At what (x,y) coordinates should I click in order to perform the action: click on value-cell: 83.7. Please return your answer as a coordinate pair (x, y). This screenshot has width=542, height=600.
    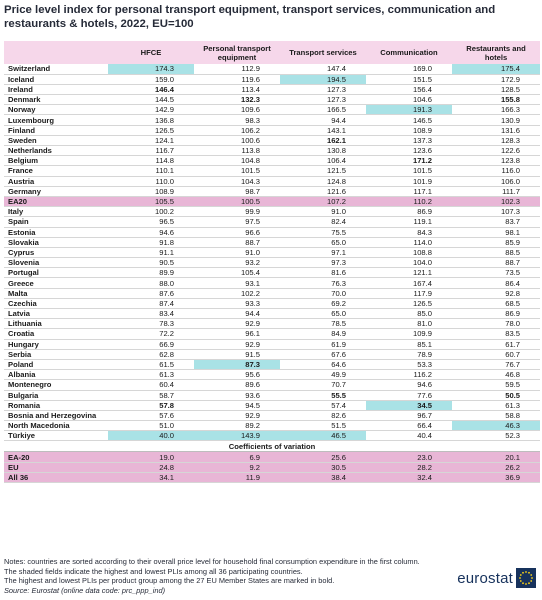
    Looking at the image, I should click on (512, 222).